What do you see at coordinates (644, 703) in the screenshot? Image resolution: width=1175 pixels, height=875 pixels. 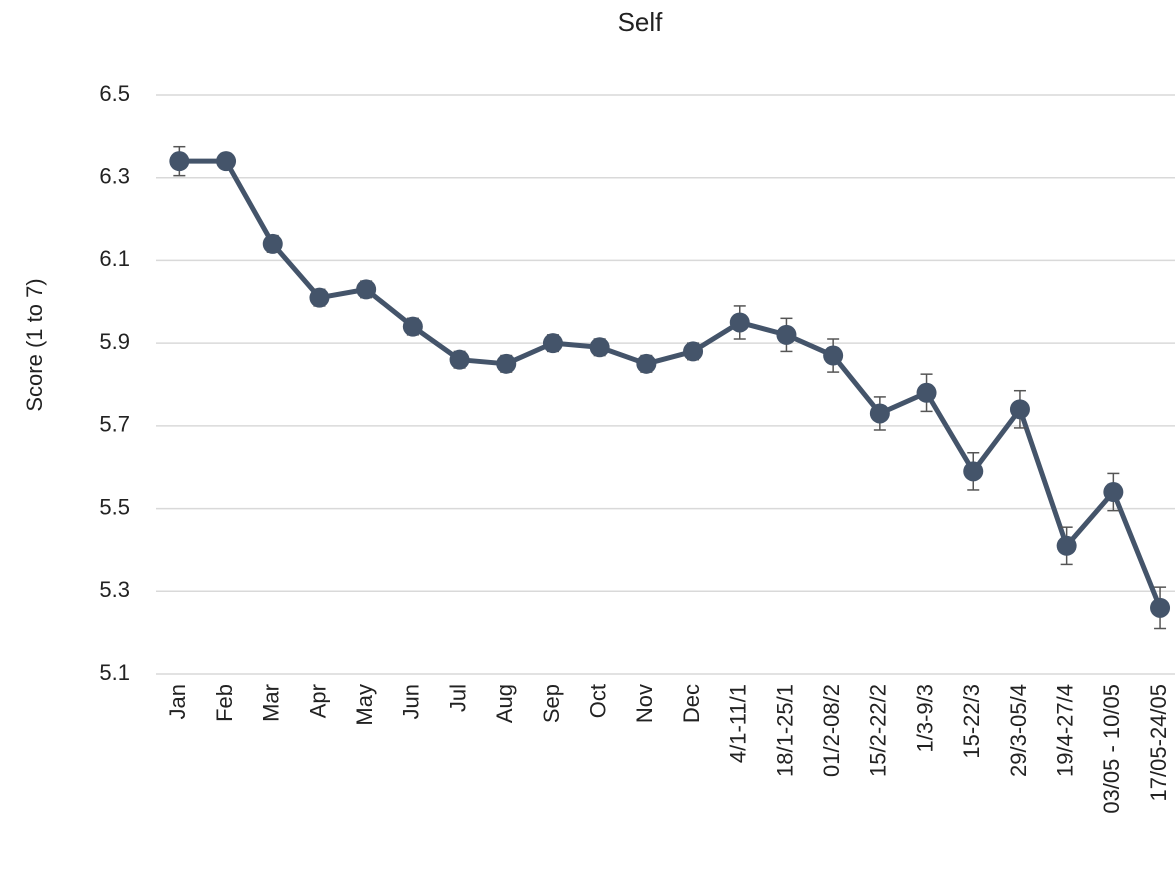 I see `x-tick-label: Nov` at bounding box center [644, 703].